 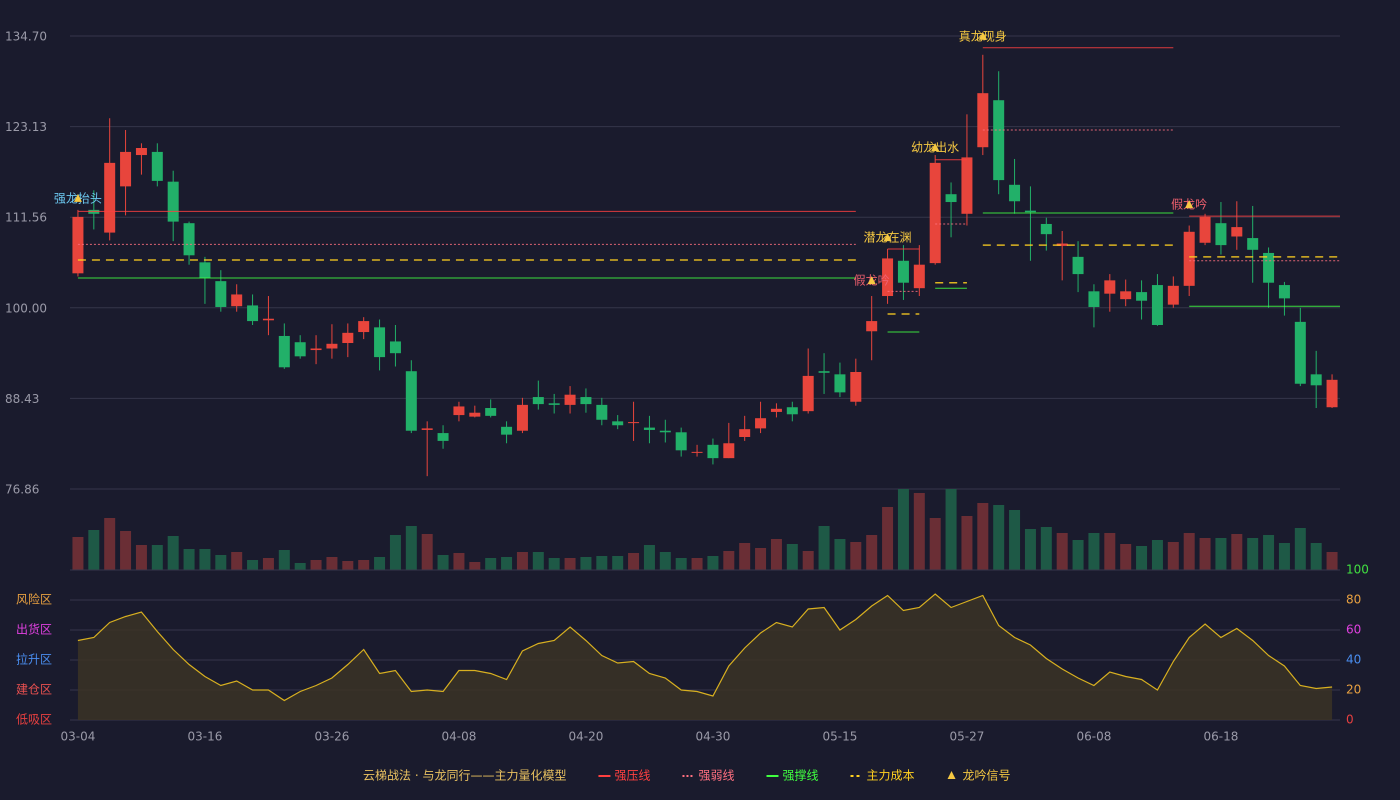 I want to click on x-tick-label: 03-04, so click(x=78, y=737).